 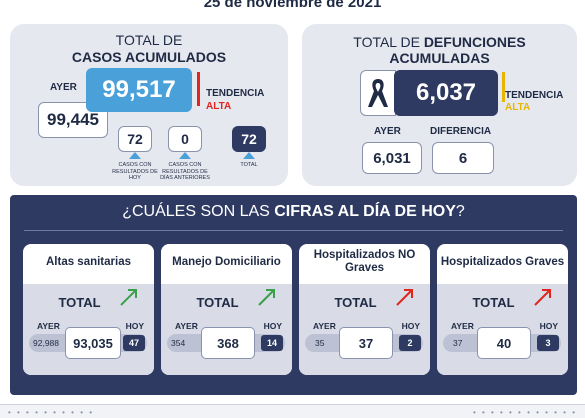 I want to click on casos-total-caption: TOTAL, so click(x=249, y=165).